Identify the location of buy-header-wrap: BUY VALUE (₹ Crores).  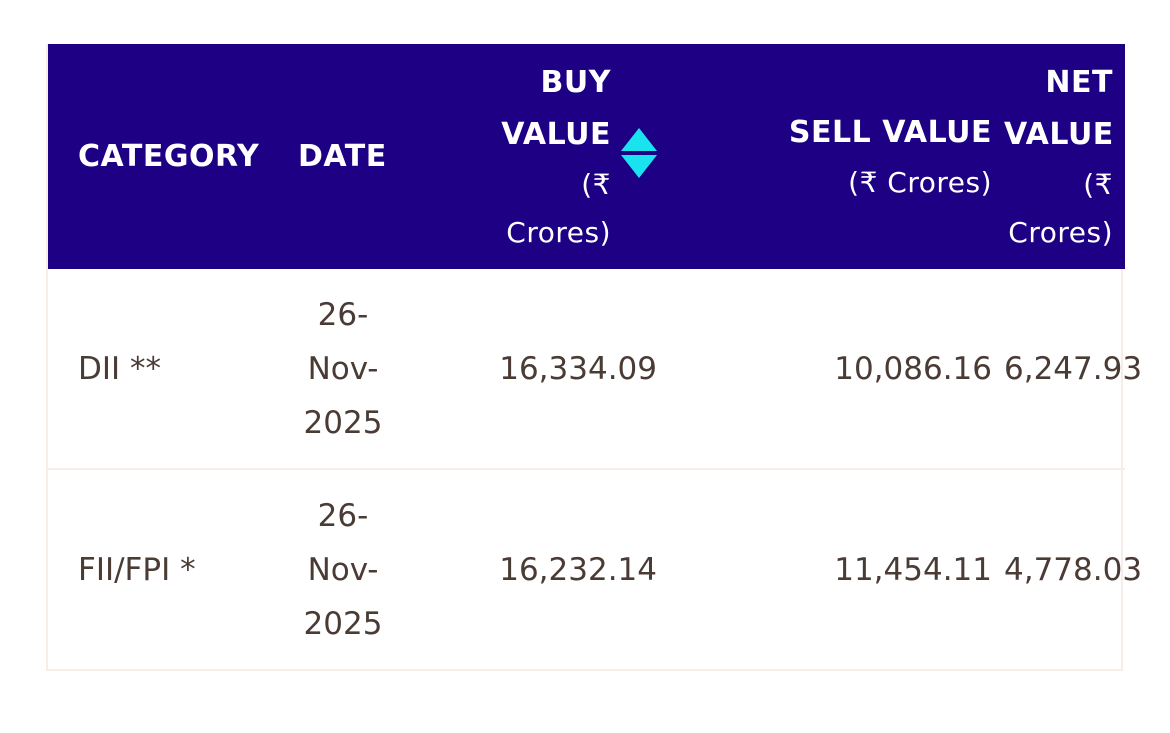
(527, 157).